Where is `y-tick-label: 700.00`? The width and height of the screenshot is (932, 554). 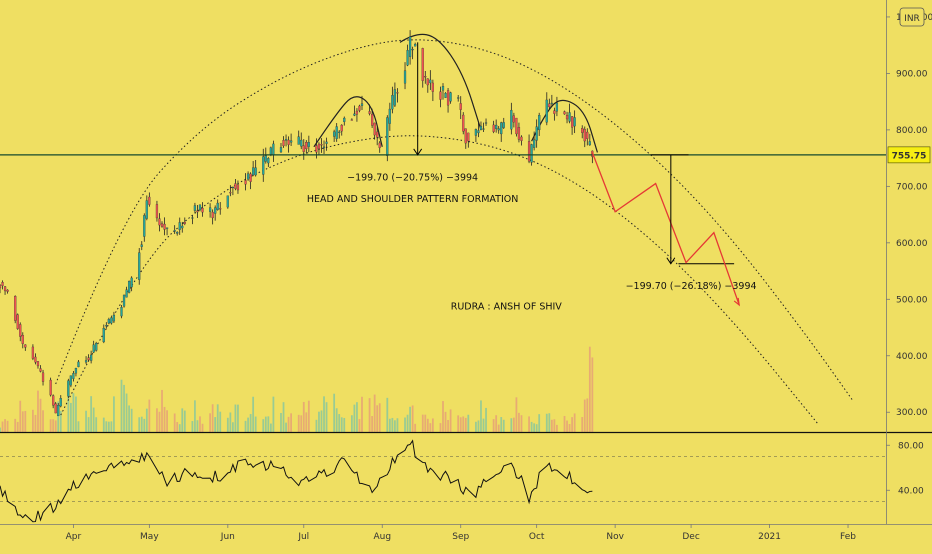
y-tick-label: 700.00 is located at coordinates (912, 187).